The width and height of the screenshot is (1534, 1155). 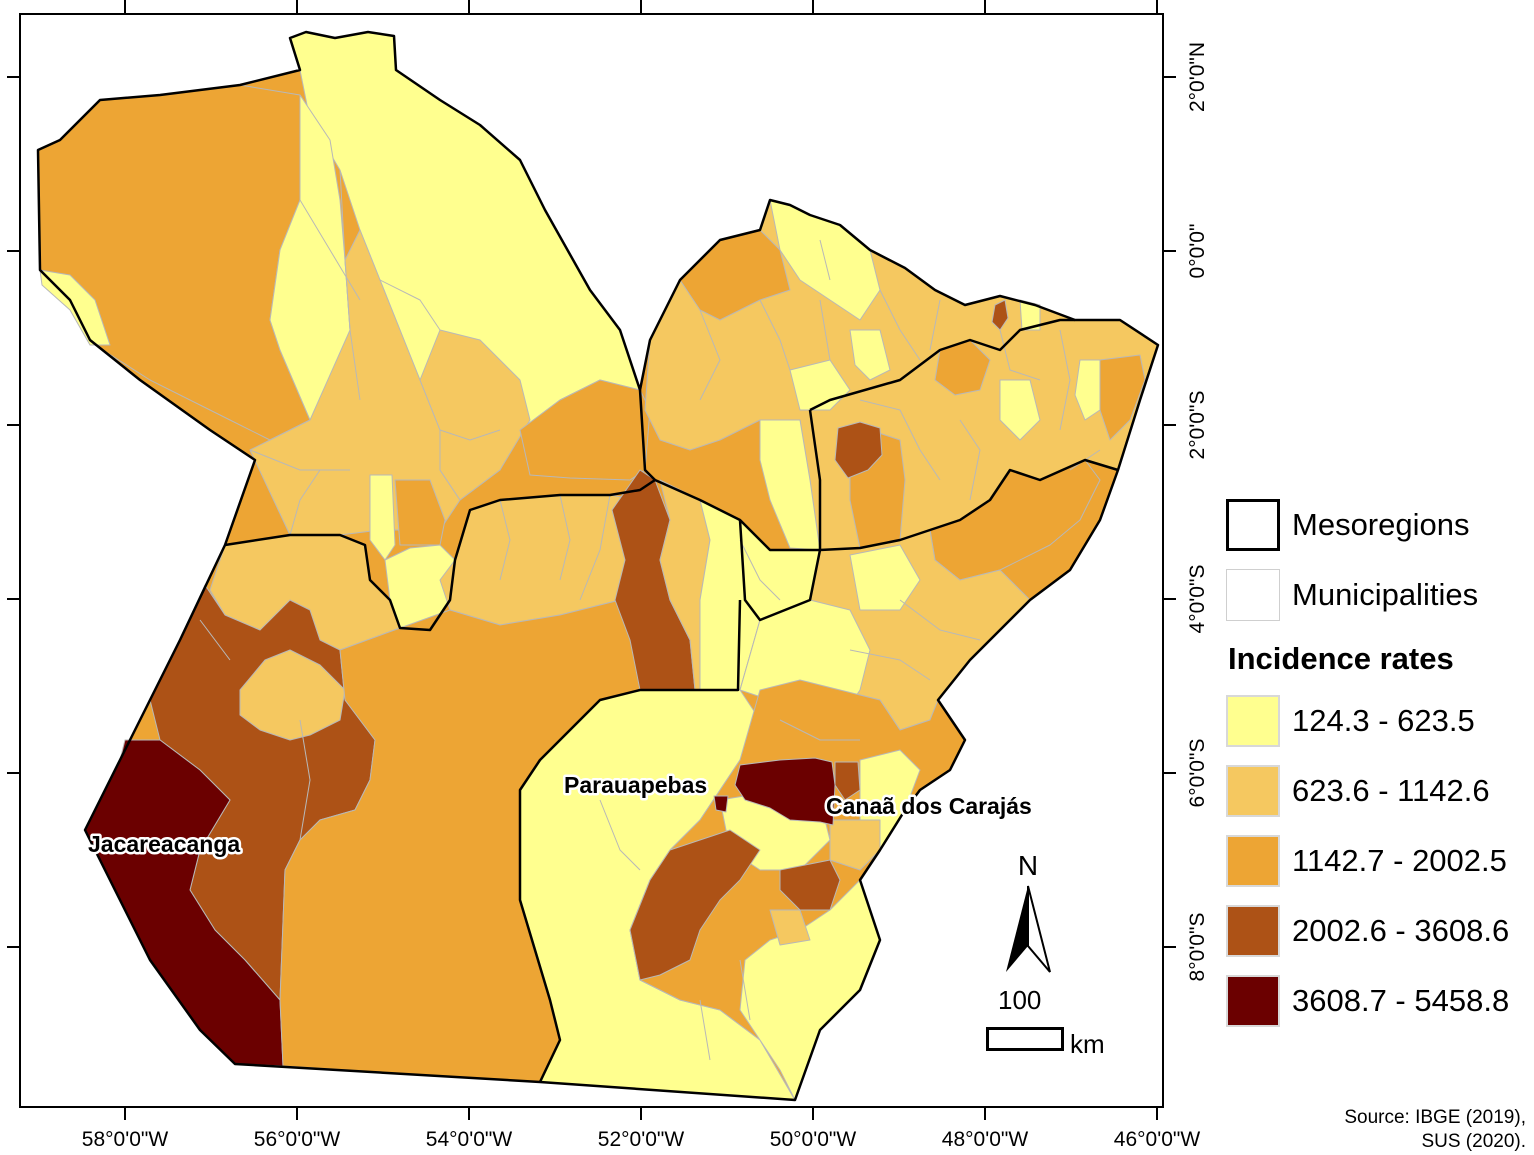 What do you see at coordinates (1197, 947) in the screenshot?
I see `lat-label: 8°0'0"S` at bounding box center [1197, 947].